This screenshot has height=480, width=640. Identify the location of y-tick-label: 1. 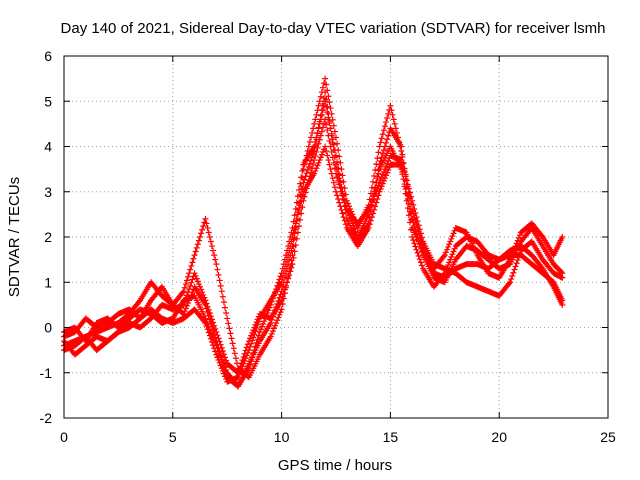
(48, 282).